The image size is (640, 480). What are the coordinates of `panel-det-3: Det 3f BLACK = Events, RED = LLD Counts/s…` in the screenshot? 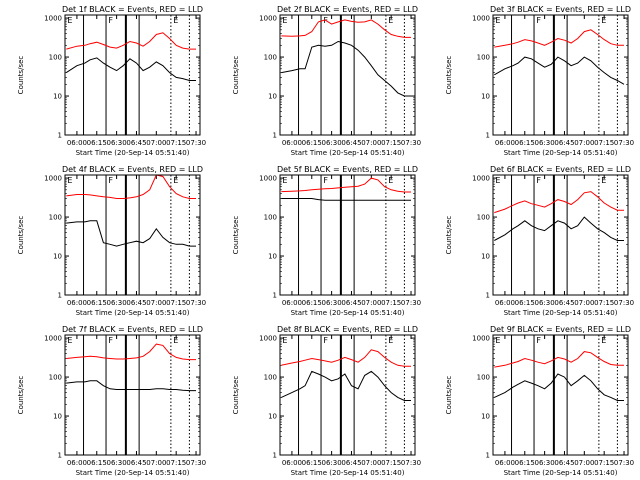 It's located at (539, 81).